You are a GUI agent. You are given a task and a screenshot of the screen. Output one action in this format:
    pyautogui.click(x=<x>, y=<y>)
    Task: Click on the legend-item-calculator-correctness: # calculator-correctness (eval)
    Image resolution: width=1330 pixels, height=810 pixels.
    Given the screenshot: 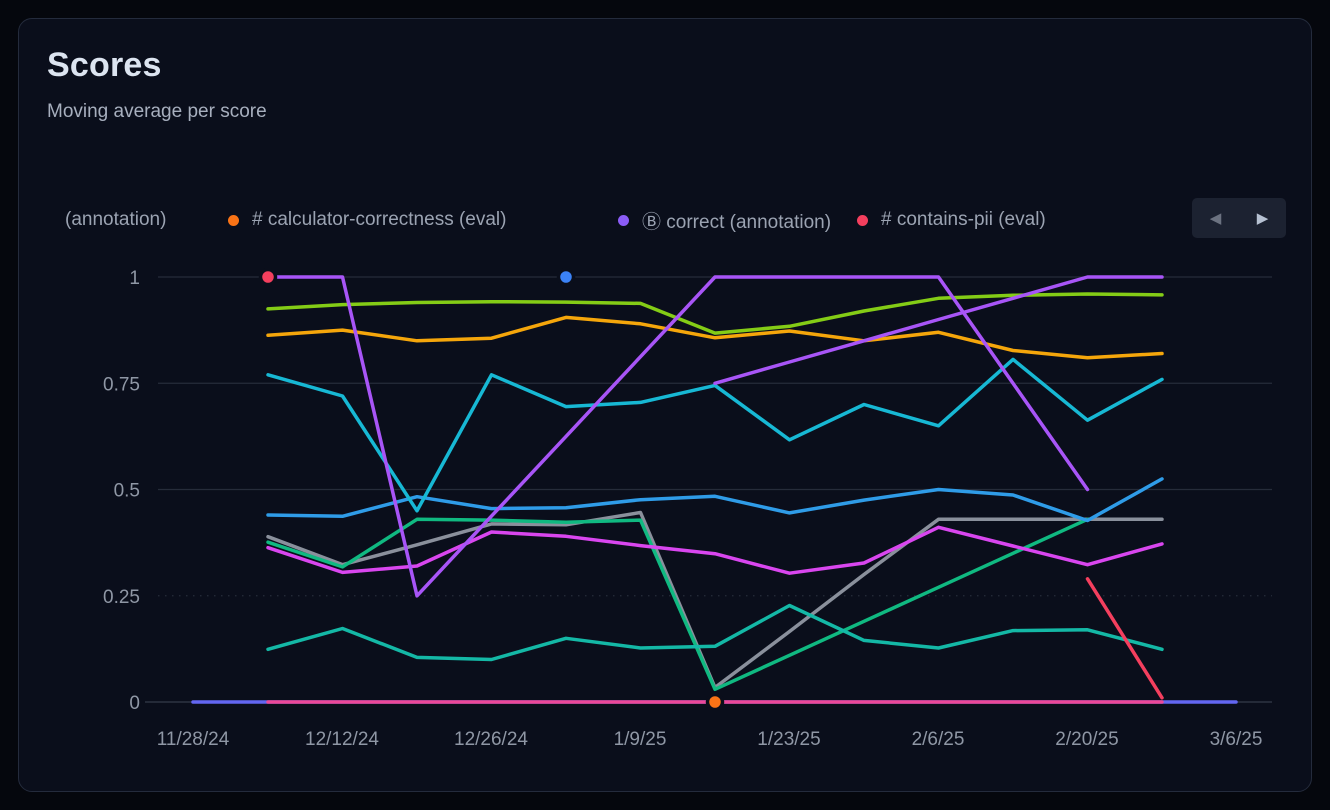 What is the action you would take?
    pyautogui.click(x=367, y=220)
    